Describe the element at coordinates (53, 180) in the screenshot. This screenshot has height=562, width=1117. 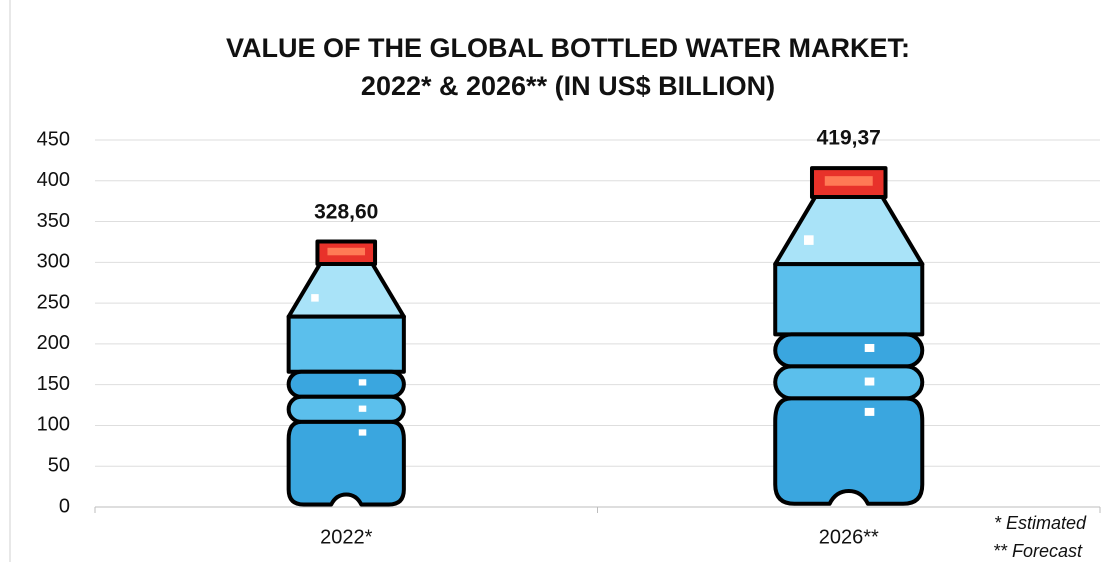
I see `y-tick-label: 400` at that location.